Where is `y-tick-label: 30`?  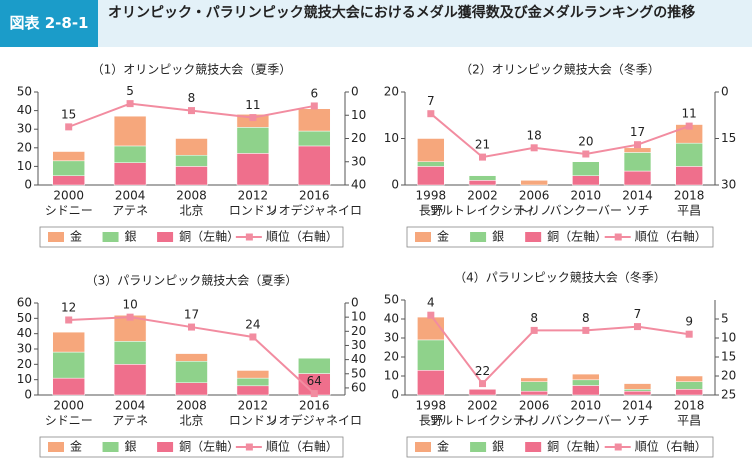
y-tick-label: 30 is located at coordinates (24, 349).